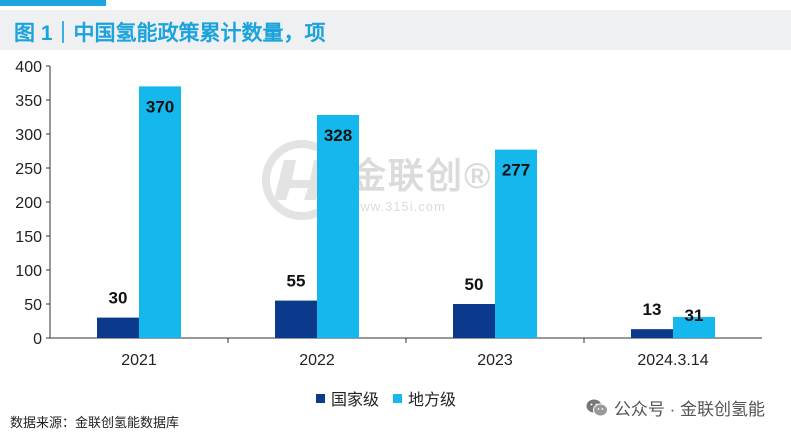 The width and height of the screenshot is (791, 437). I want to click on source-note: 数据来源：金联创氢能数据库, so click(95, 422).